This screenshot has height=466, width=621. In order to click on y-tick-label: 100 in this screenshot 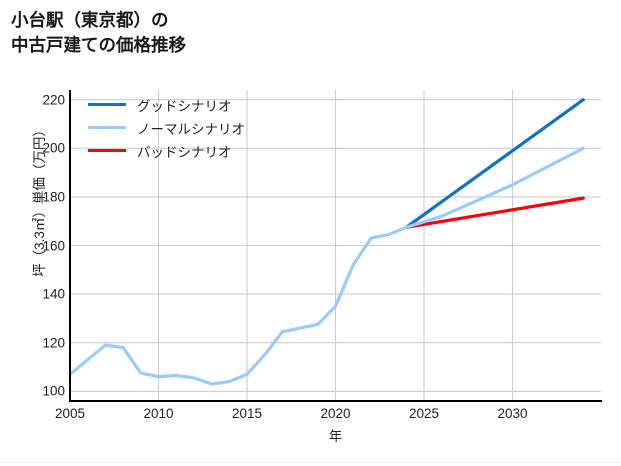, I will do `click(53, 391)`.